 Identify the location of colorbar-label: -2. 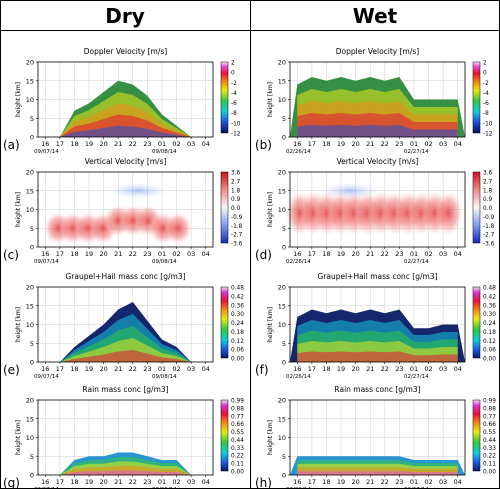
(234, 84).